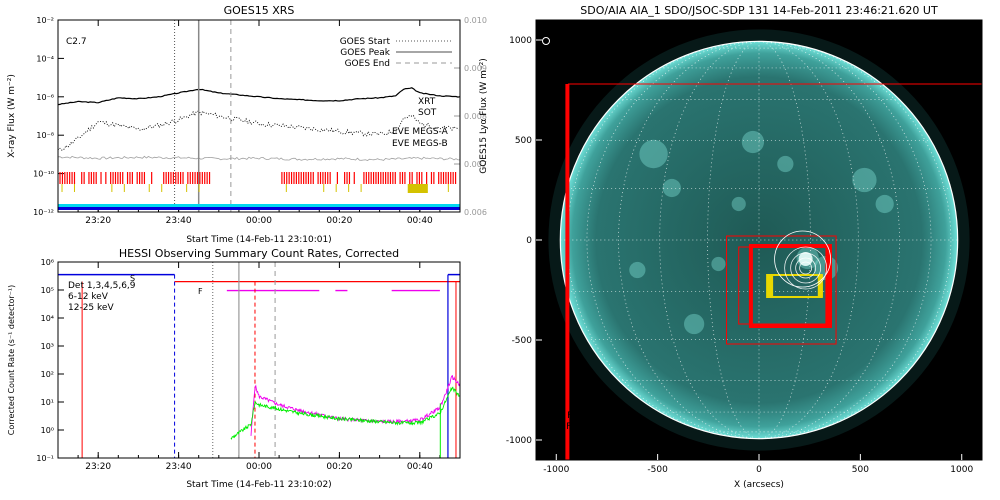  I want to click on hessi-ytick-label: 10², so click(47, 374).